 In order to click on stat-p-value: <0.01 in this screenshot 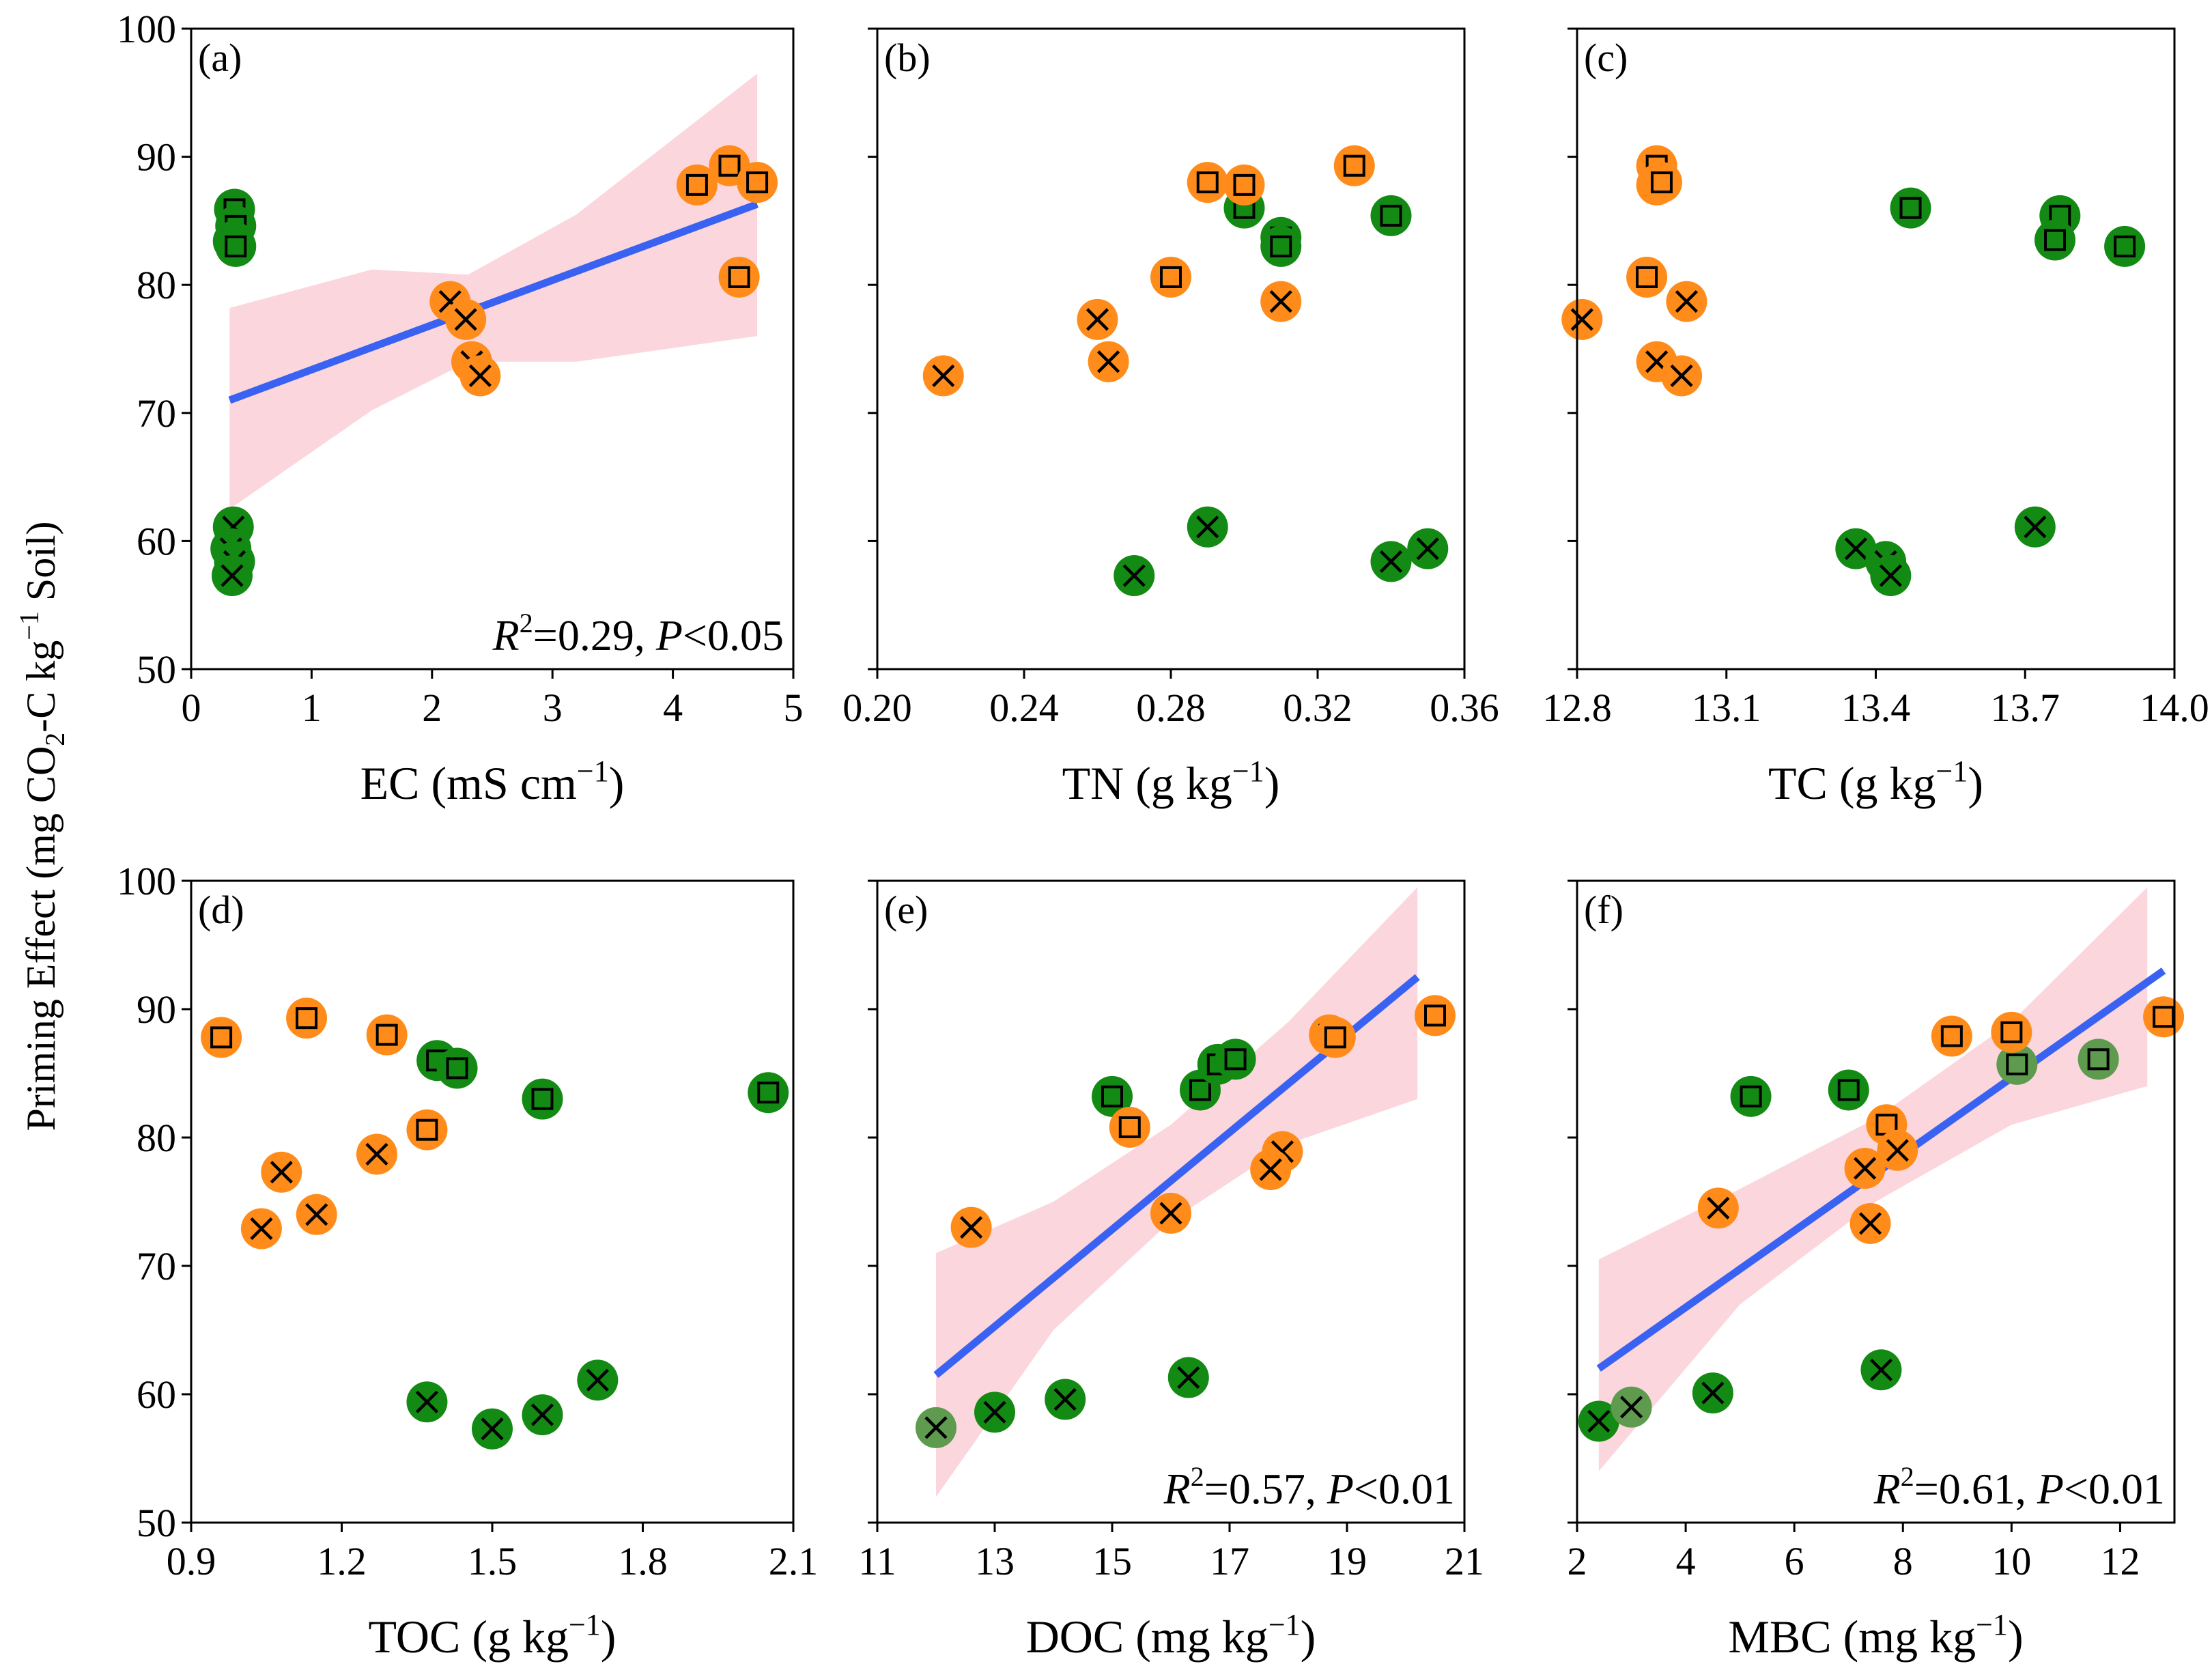, I will do `click(1404, 1489)`.